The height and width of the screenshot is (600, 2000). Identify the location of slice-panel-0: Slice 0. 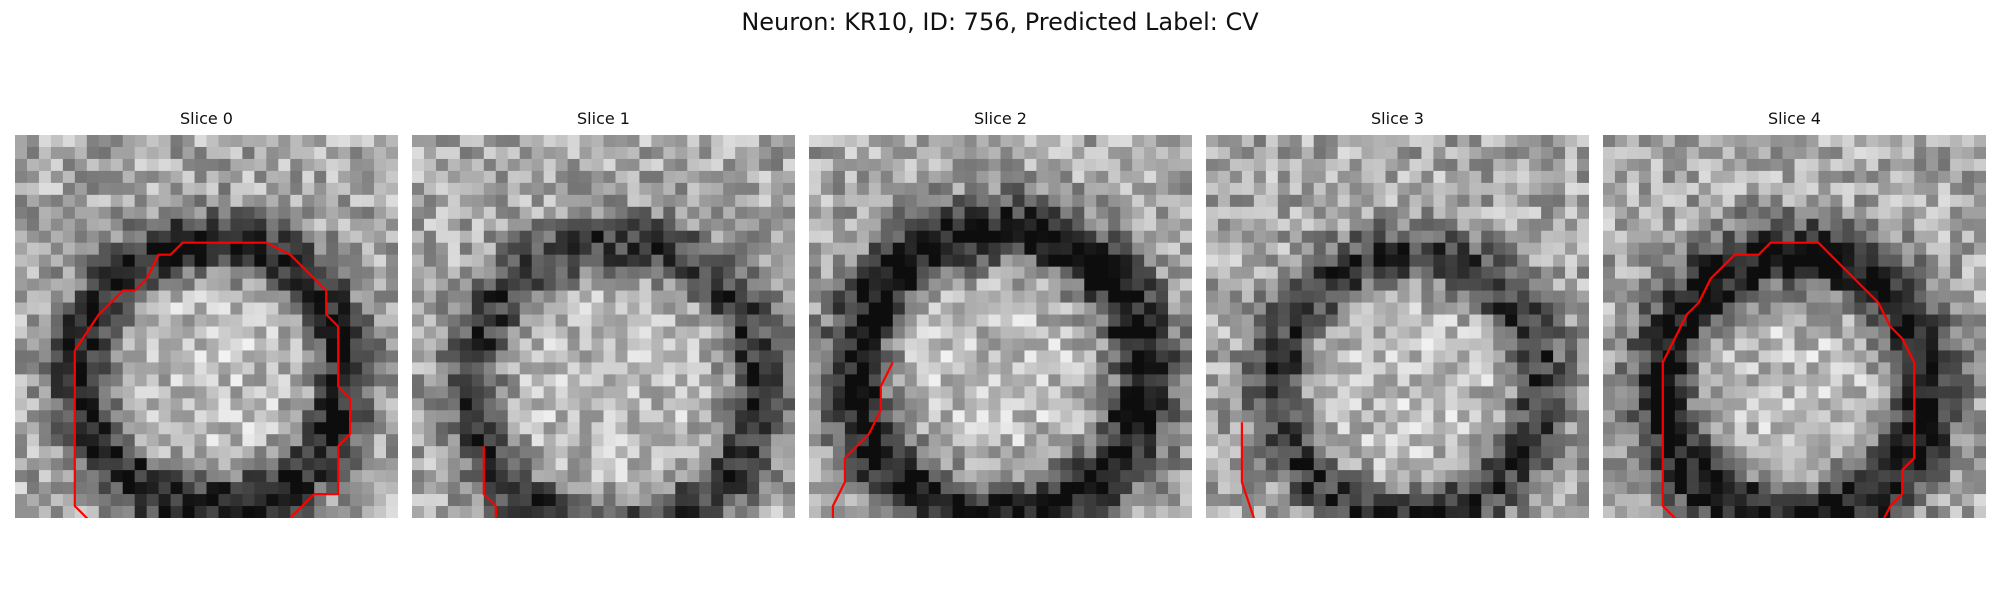
(206, 313).